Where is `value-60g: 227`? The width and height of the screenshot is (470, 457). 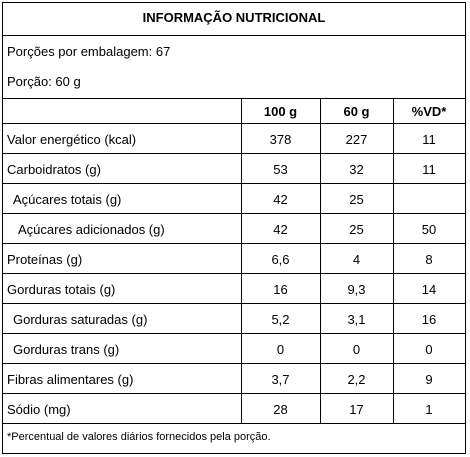
value-60g: 227 is located at coordinates (356, 139).